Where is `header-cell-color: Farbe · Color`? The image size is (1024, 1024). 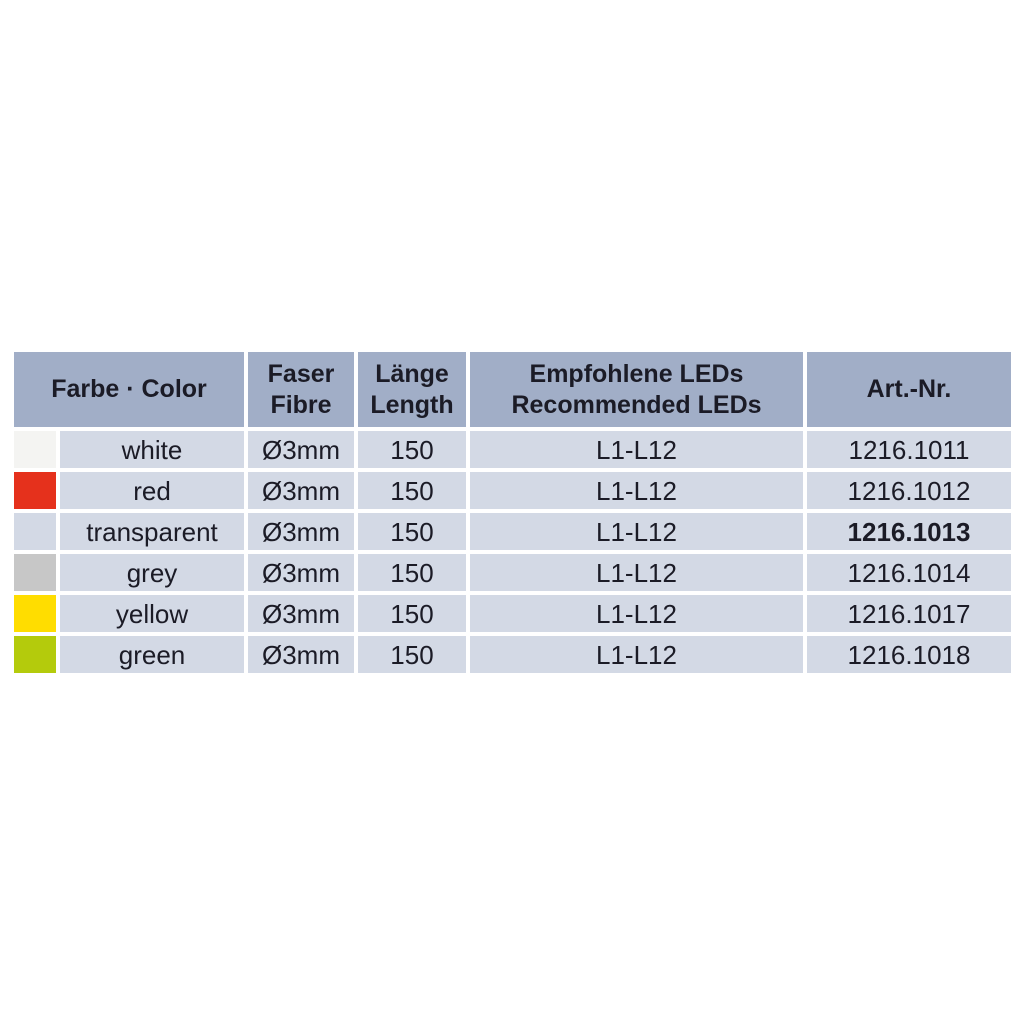 header-cell-color: Farbe · Color is located at coordinates (129, 389).